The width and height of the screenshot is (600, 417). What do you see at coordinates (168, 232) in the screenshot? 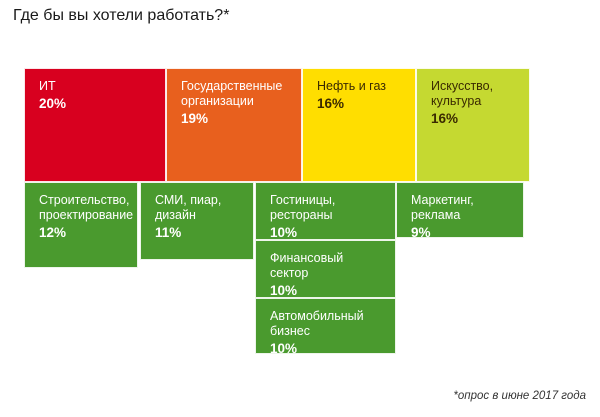
I see `tile-media-pr-design-value: 11%` at bounding box center [168, 232].